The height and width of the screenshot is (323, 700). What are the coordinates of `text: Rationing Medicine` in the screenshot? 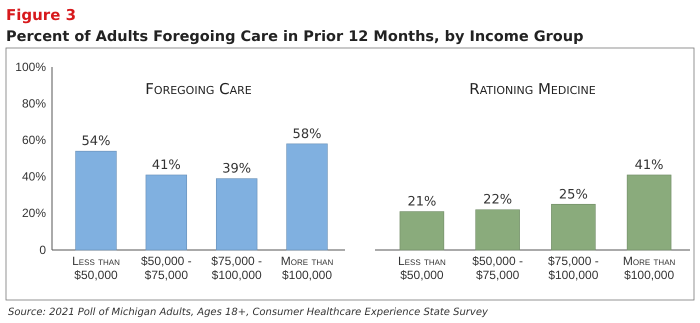 It's located at (532, 89).